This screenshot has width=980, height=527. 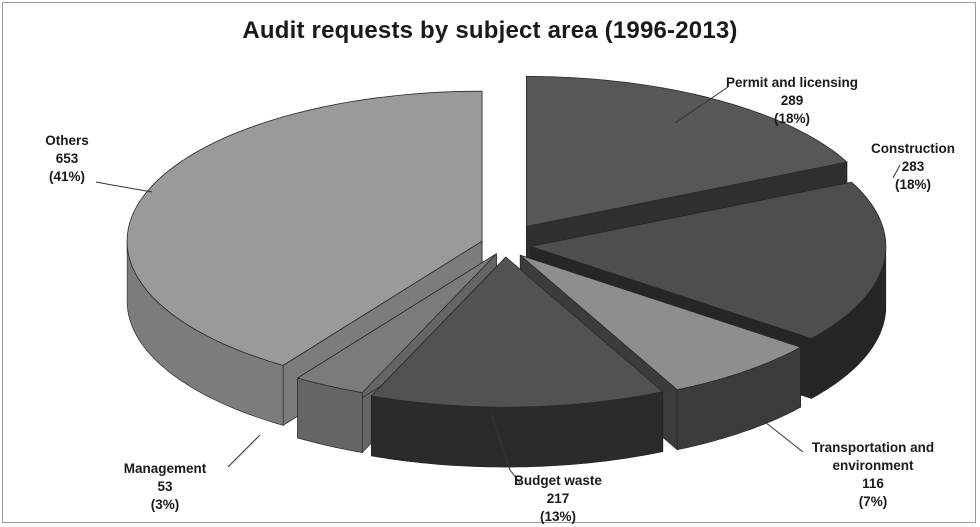 I want to click on slice-label-transportation-and-environment: Transportation and environment 116 (7%), so click(x=873, y=474).